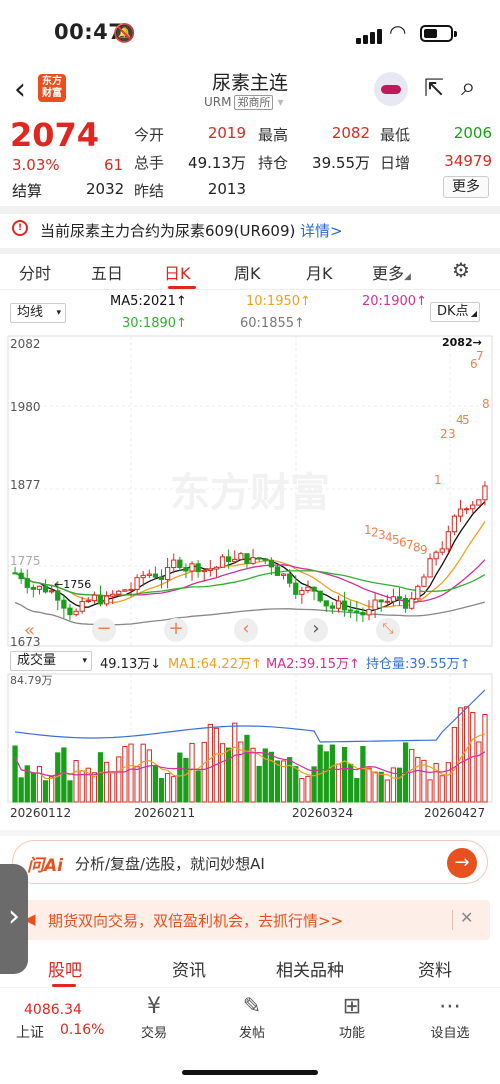 The image size is (500, 1084). What do you see at coordinates (72, 584) in the screenshot?
I see `low-marker: ←1756` at bounding box center [72, 584].